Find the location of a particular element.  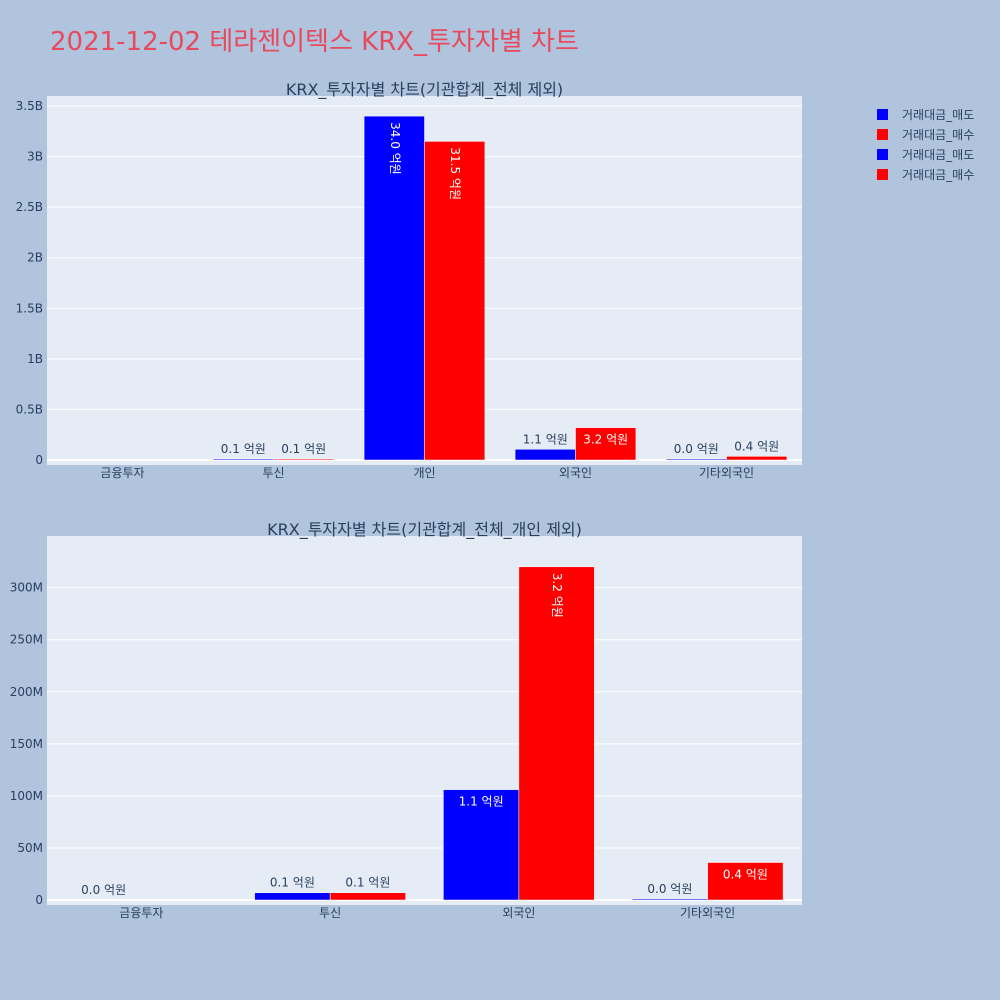

y-tick-label: 3B is located at coordinates (35, 157).